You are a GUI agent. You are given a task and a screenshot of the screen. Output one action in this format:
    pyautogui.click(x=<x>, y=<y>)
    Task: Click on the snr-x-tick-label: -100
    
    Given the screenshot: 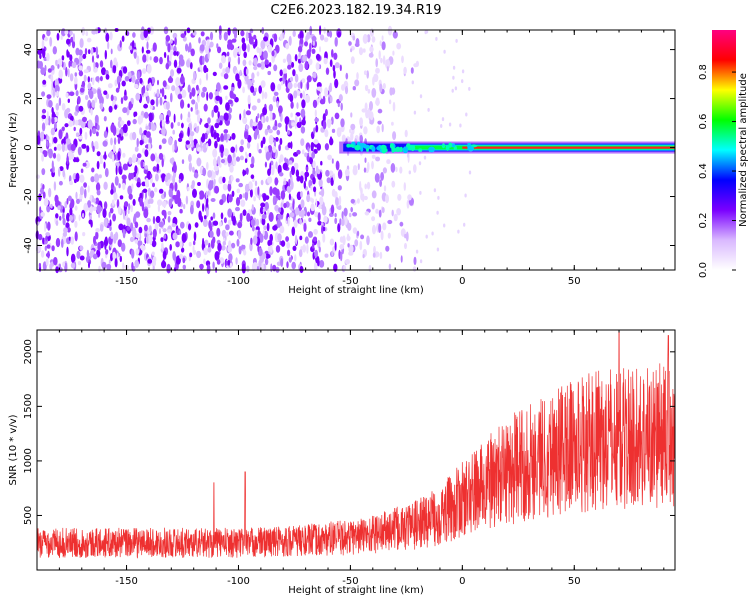 What is the action you would take?
    pyautogui.click(x=238, y=581)
    